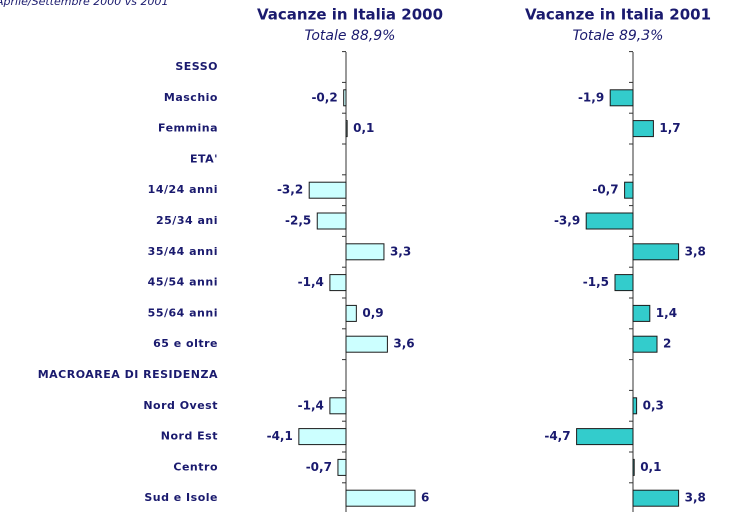 This screenshot has height=512, width=734. What do you see at coordinates (666, 313) in the screenshot?
I see `value-label: 1,4` at bounding box center [666, 313].